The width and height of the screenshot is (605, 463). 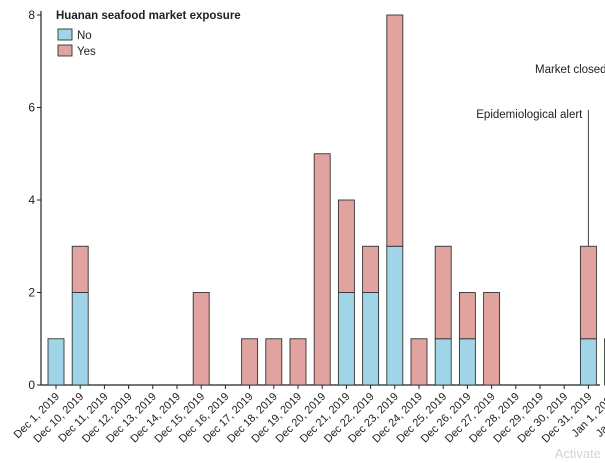 What do you see at coordinates (31, 293) in the screenshot?
I see `y-tick-label: 2` at bounding box center [31, 293].